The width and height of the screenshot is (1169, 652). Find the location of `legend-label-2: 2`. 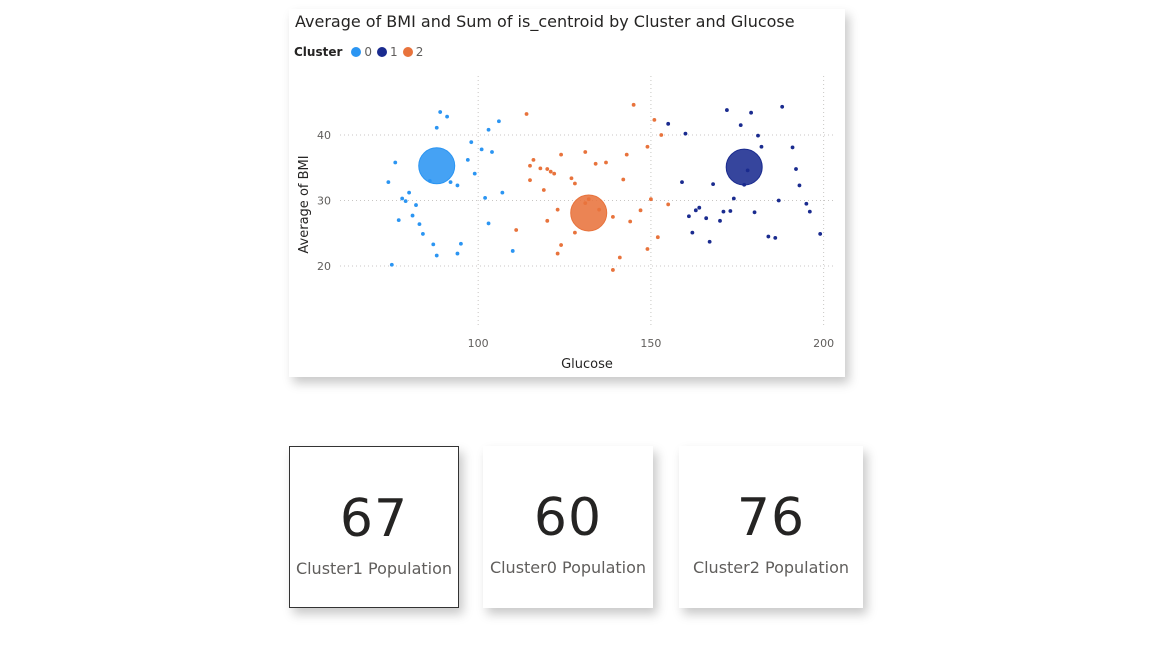

legend-label-2: 2 is located at coordinates (419, 52).